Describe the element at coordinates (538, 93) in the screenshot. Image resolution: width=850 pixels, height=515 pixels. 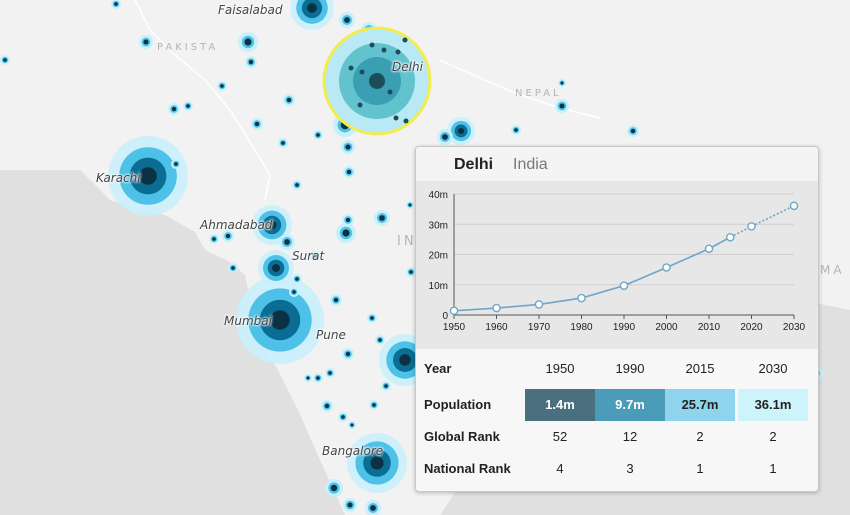
I see `country-label-nepal: NEPAL` at that location.